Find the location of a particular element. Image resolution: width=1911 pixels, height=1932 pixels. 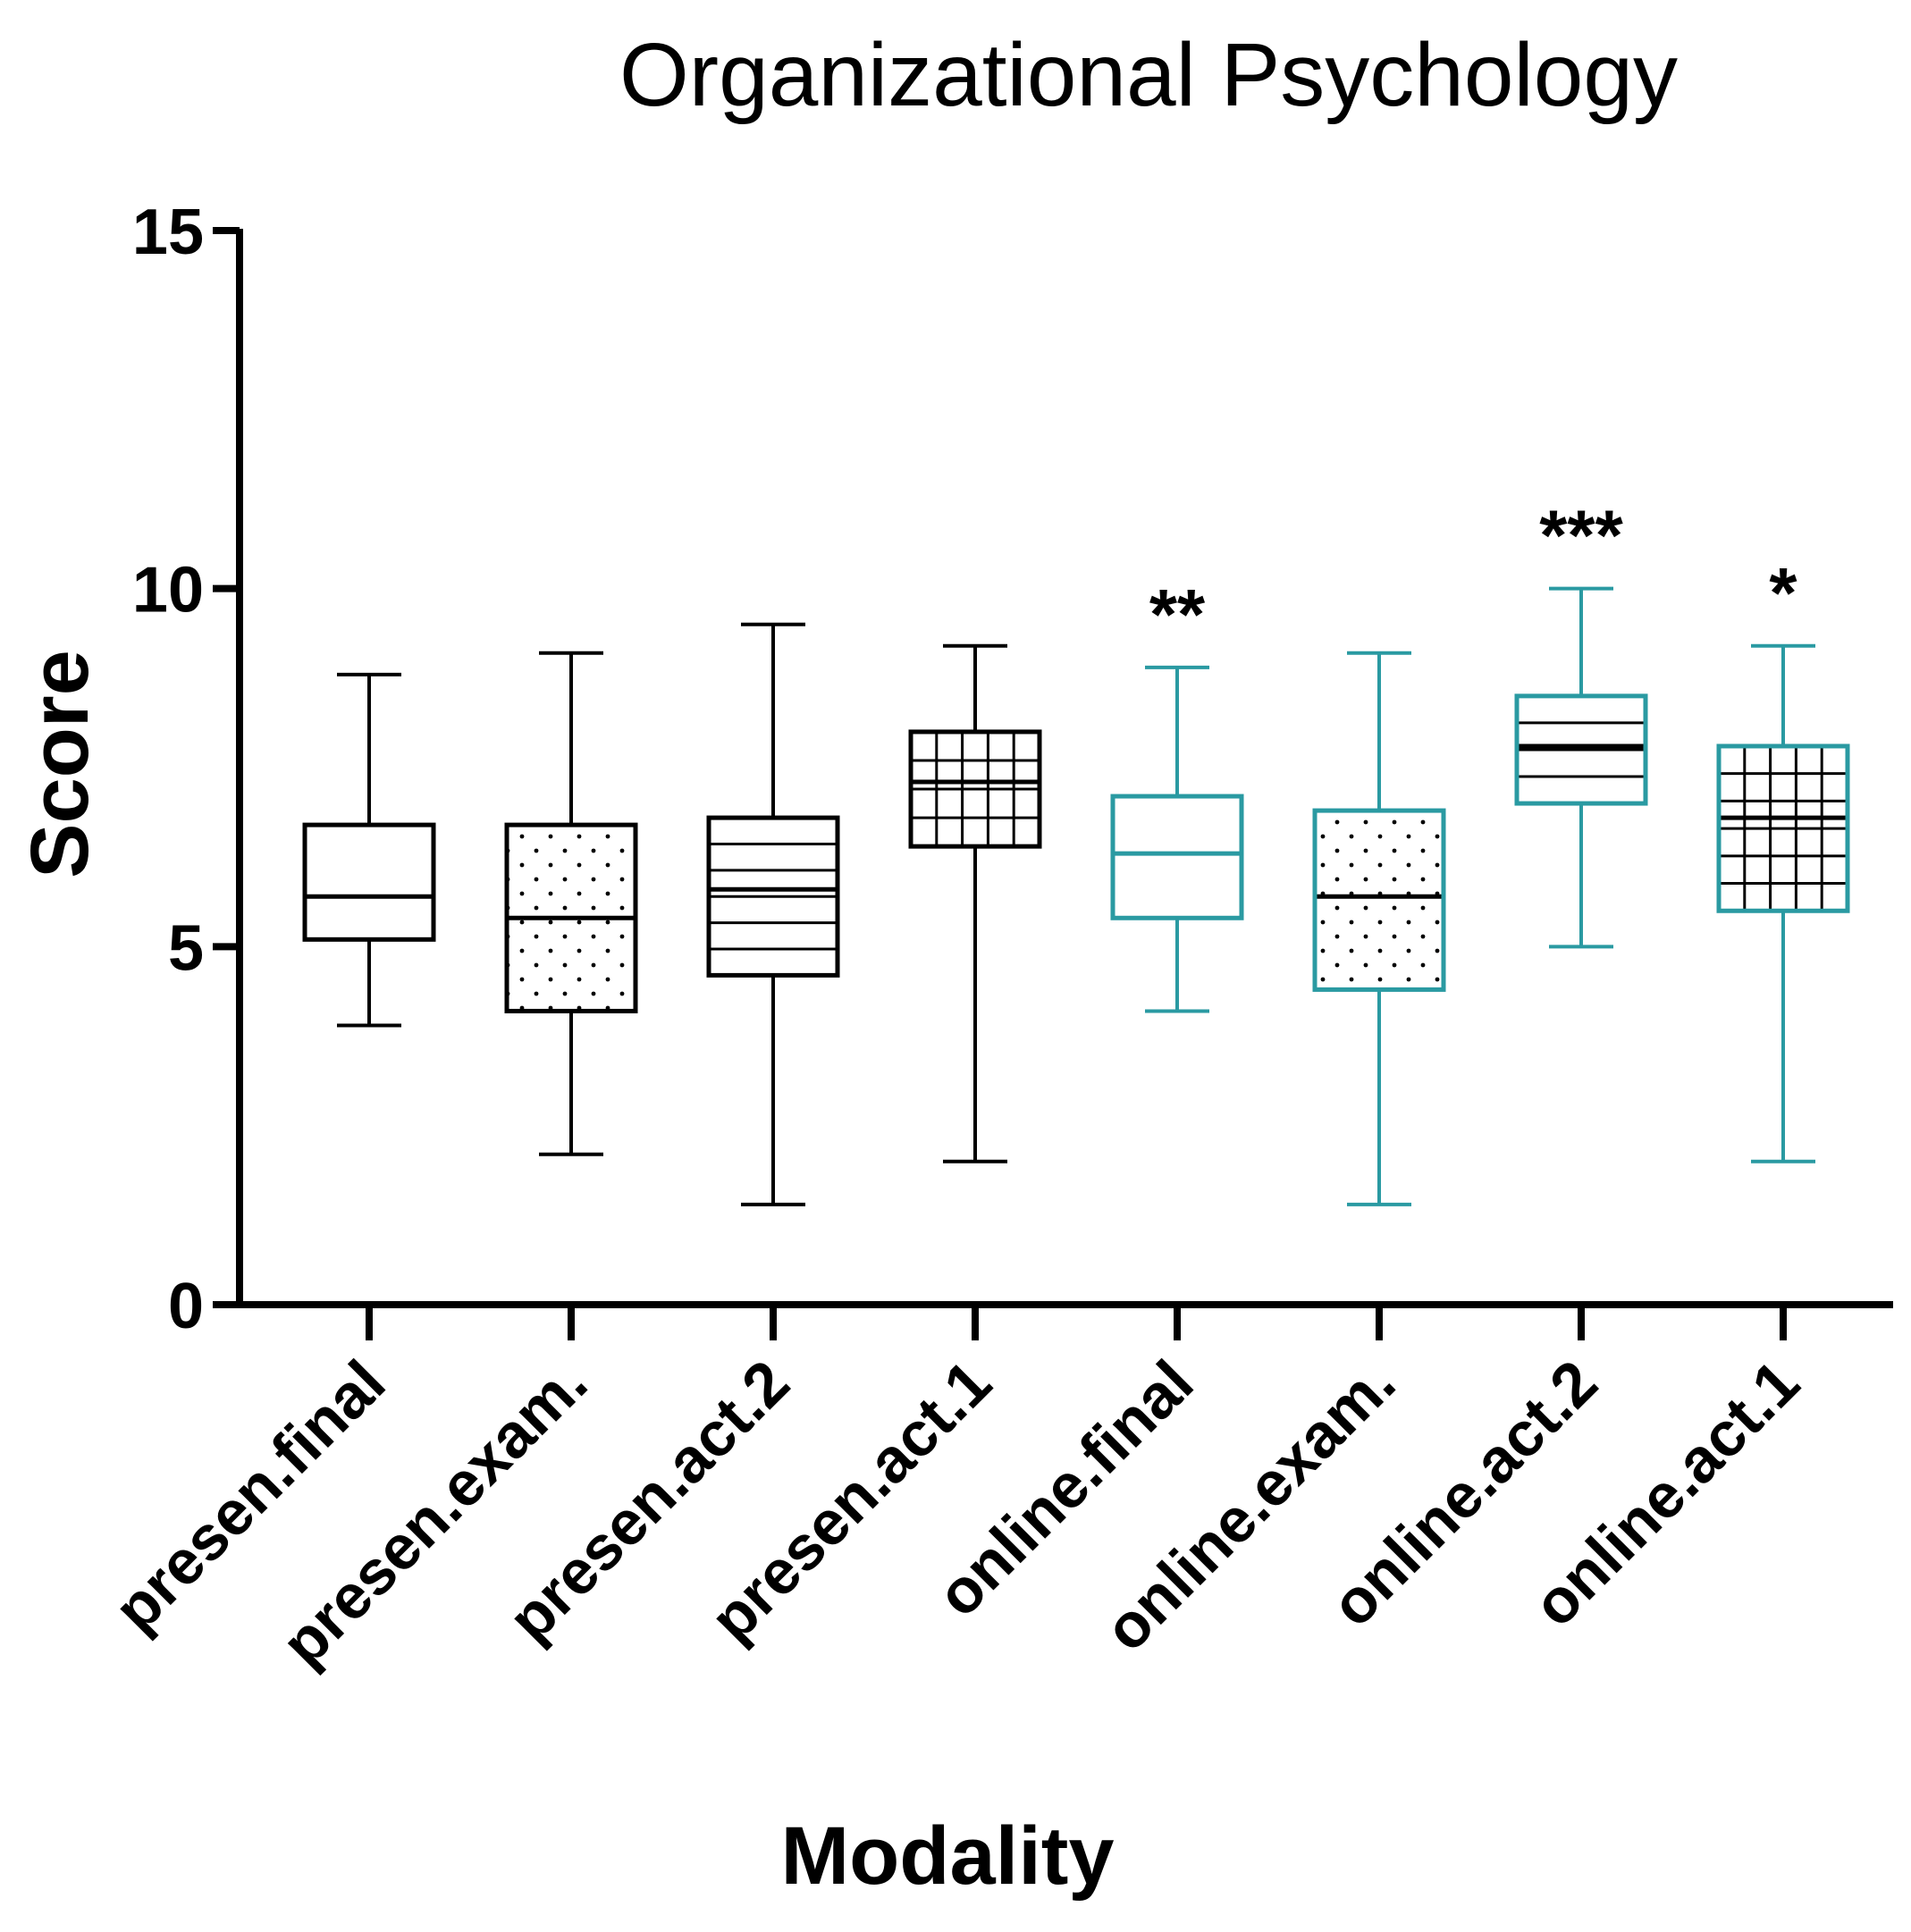

y-axis-label: Score is located at coordinates (59, 764).